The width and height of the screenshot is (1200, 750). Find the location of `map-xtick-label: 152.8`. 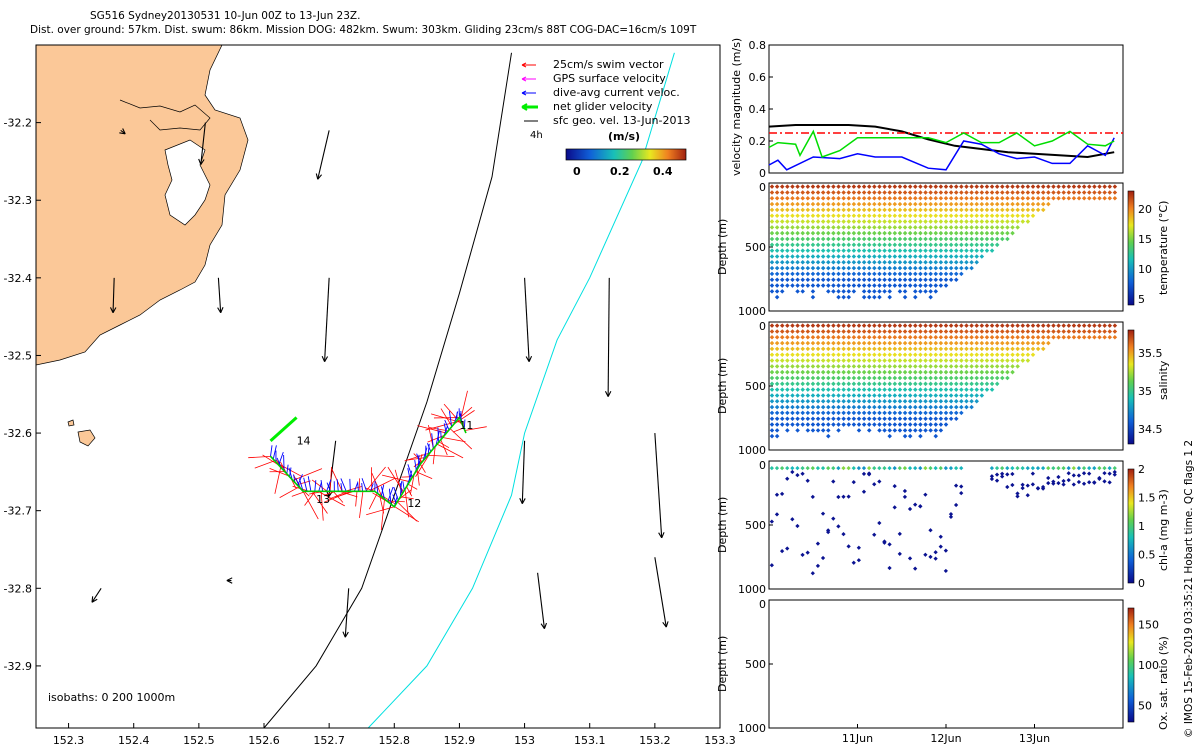

map-xtick-label: 152.8 is located at coordinates (395, 740).